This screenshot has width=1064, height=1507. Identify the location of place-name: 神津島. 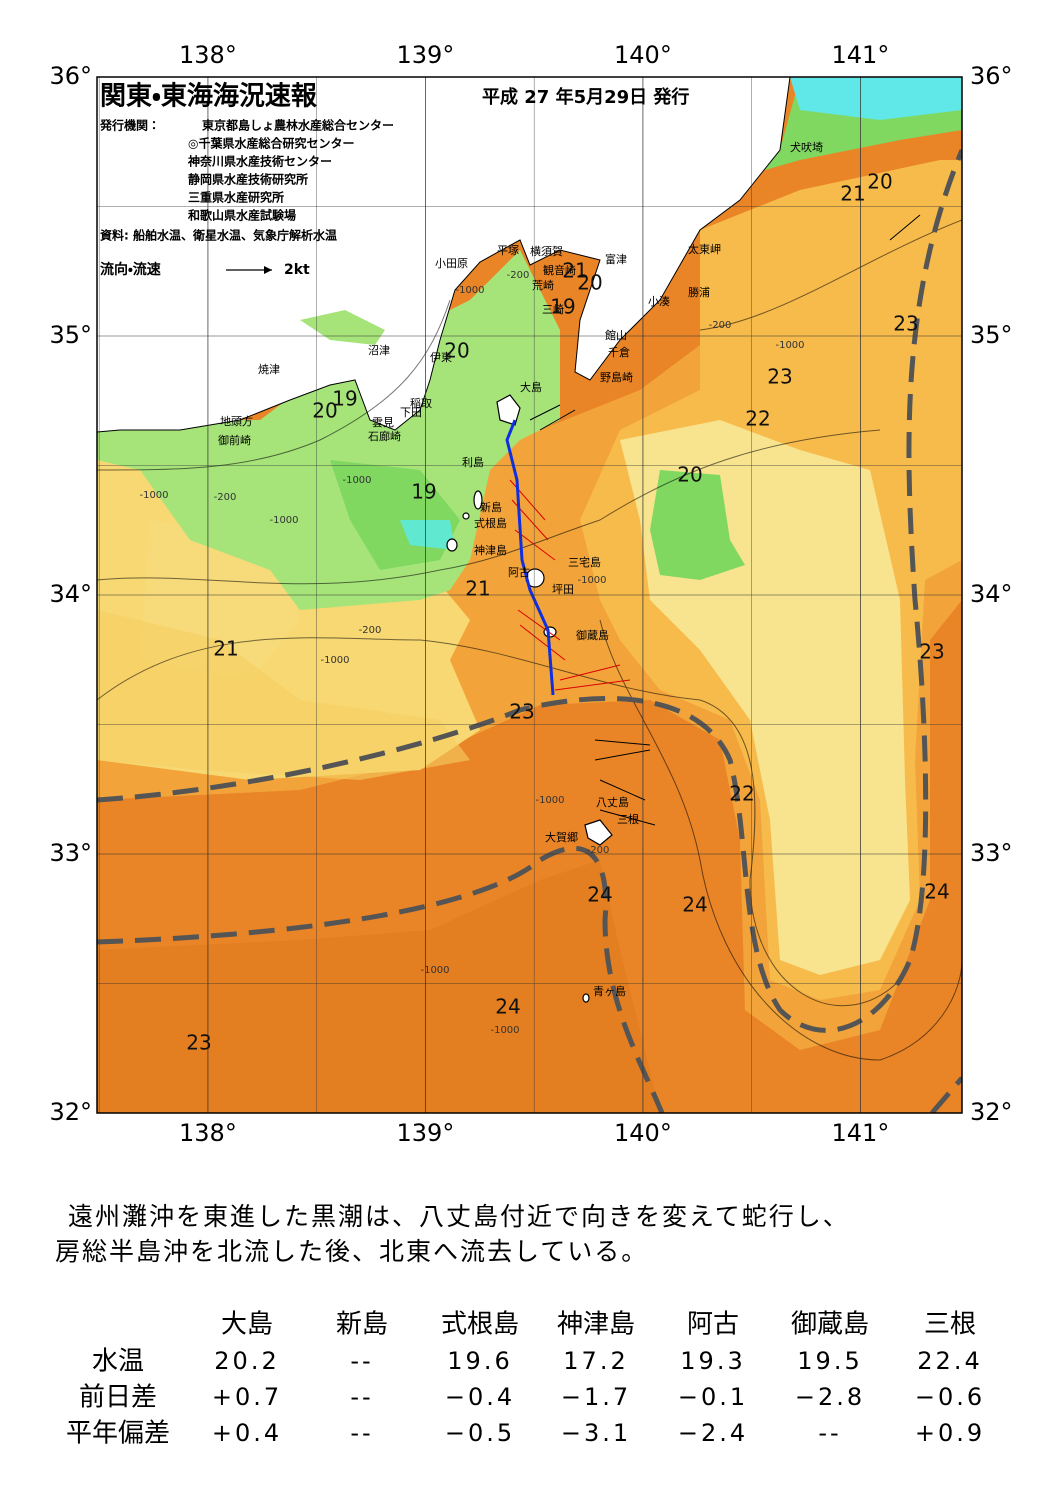
(490, 550).